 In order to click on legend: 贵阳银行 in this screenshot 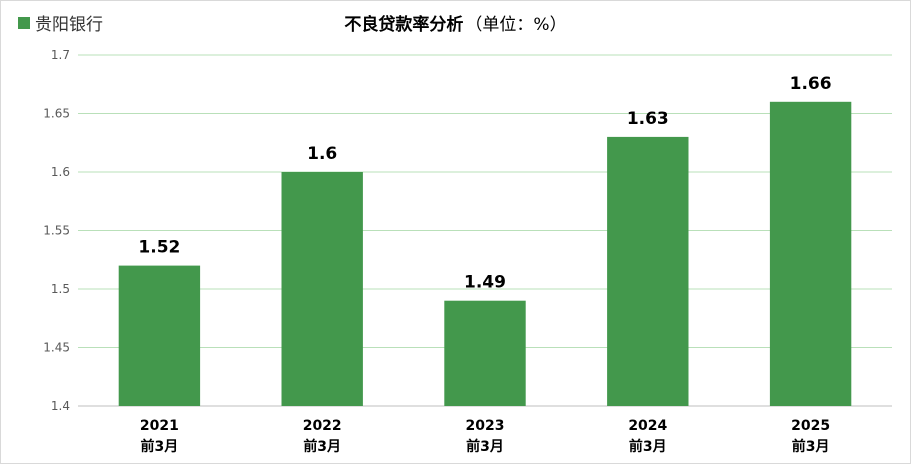, I will do `click(60, 22)`.